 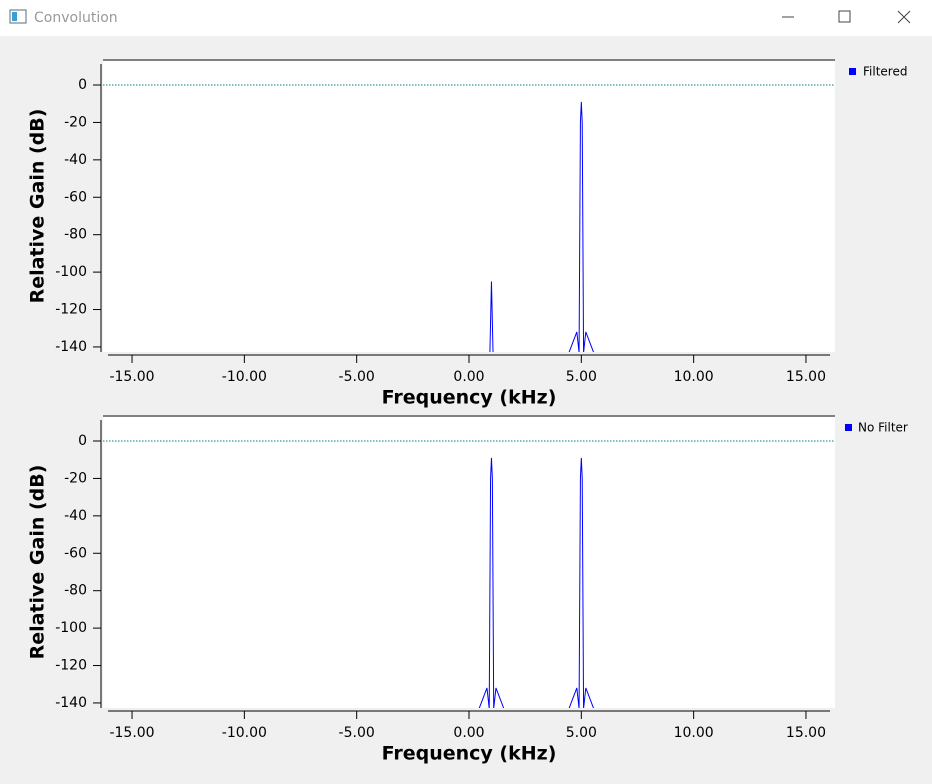 What do you see at coordinates (904, 17) in the screenshot?
I see `close-button` at bounding box center [904, 17].